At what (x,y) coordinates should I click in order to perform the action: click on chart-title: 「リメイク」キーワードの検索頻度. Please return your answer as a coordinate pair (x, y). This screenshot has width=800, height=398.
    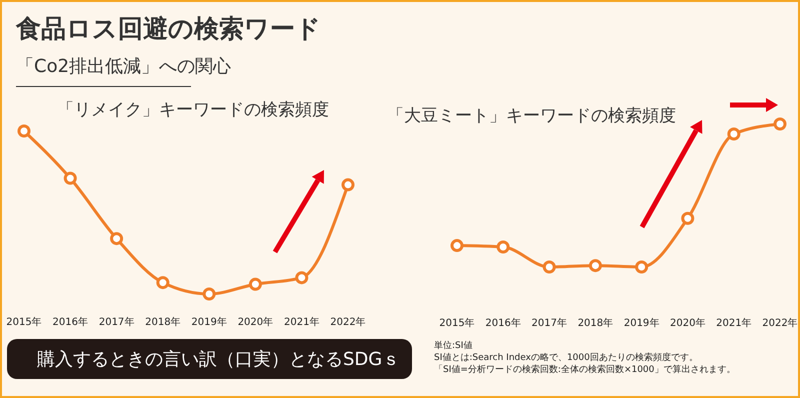
    Looking at the image, I should click on (193, 110).